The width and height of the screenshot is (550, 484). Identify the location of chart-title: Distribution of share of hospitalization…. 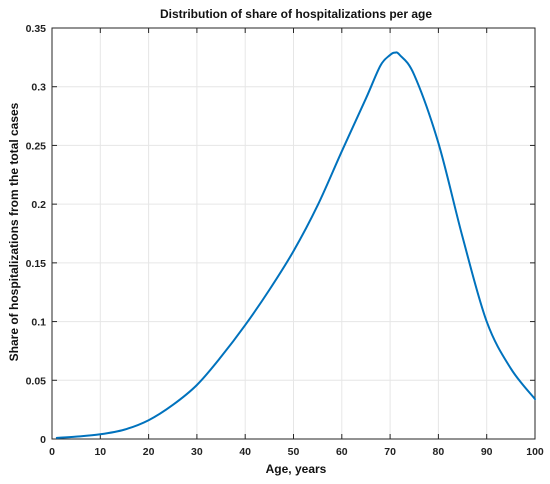
(296, 14).